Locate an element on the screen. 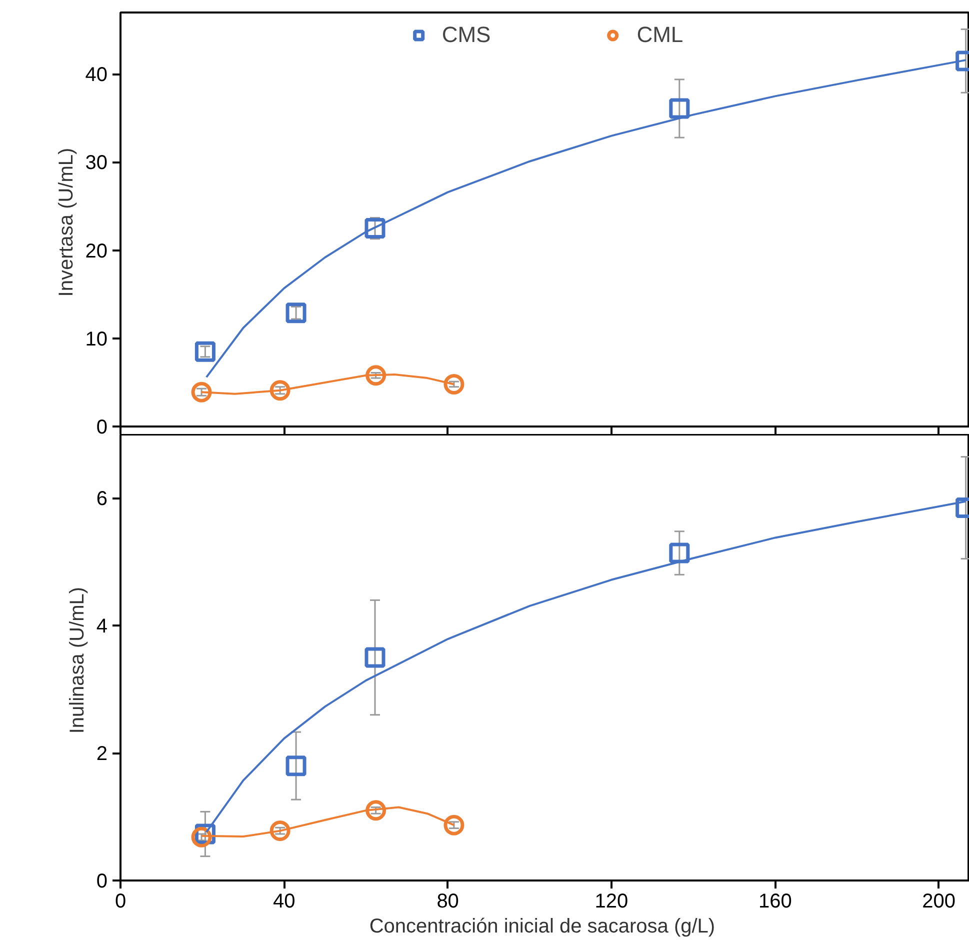 The image size is (969, 940). y-tick-label: 20 is located at coordinates (96, 251).